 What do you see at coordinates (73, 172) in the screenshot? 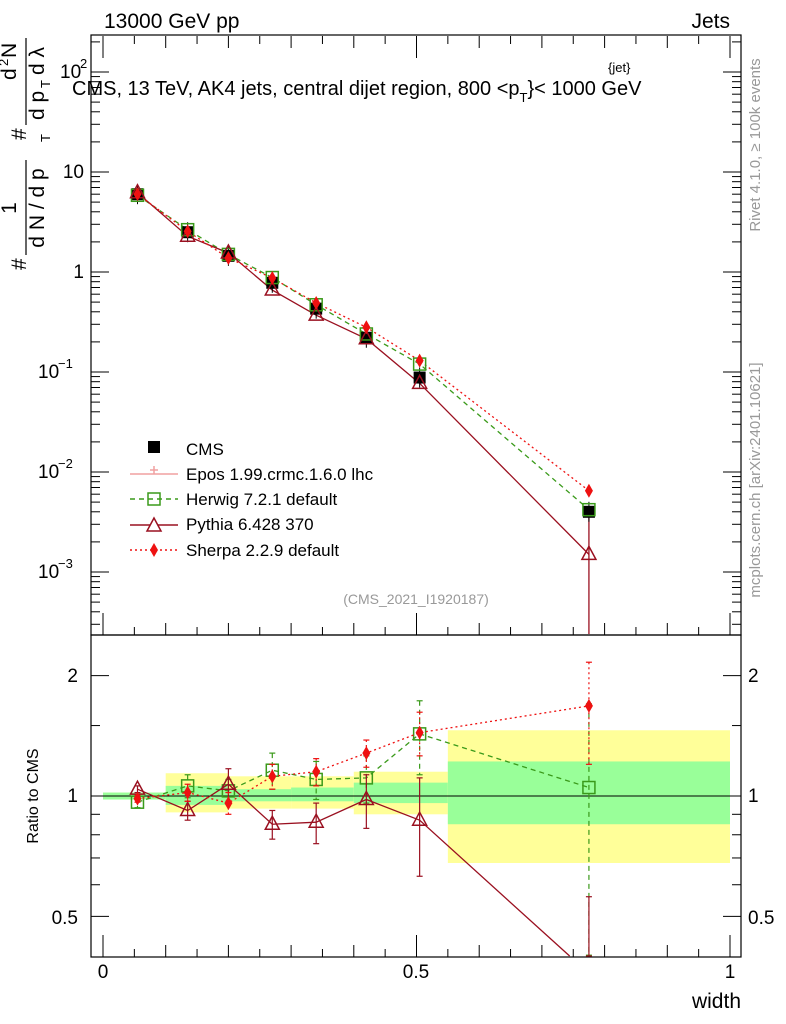
I see `y-tick-label-10: 10` at bounding box center [73, 172].